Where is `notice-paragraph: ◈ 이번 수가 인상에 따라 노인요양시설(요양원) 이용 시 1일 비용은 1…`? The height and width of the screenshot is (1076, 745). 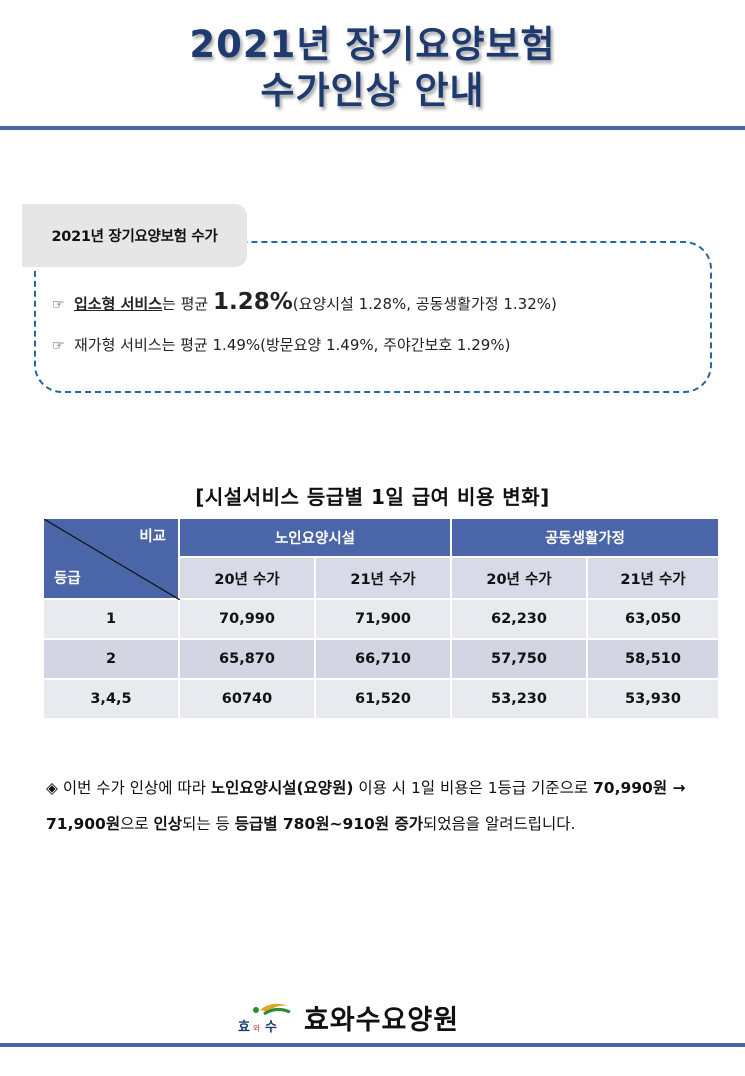
notice-paragraph: ◈ 이번 수가 인상에 따라 노인요양시설(요양원) 이용 시 1일 비용은 1… is located at coordinates (376, 806).